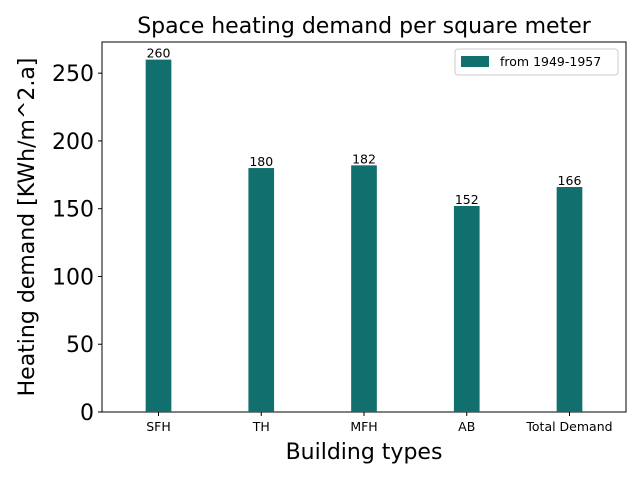 The width and height of the screenshot is (640, 480). What do you see at coordinates (466, 426) in the screenshot?
I see `x-tick-label: AB` at bounding box center [466, 426].